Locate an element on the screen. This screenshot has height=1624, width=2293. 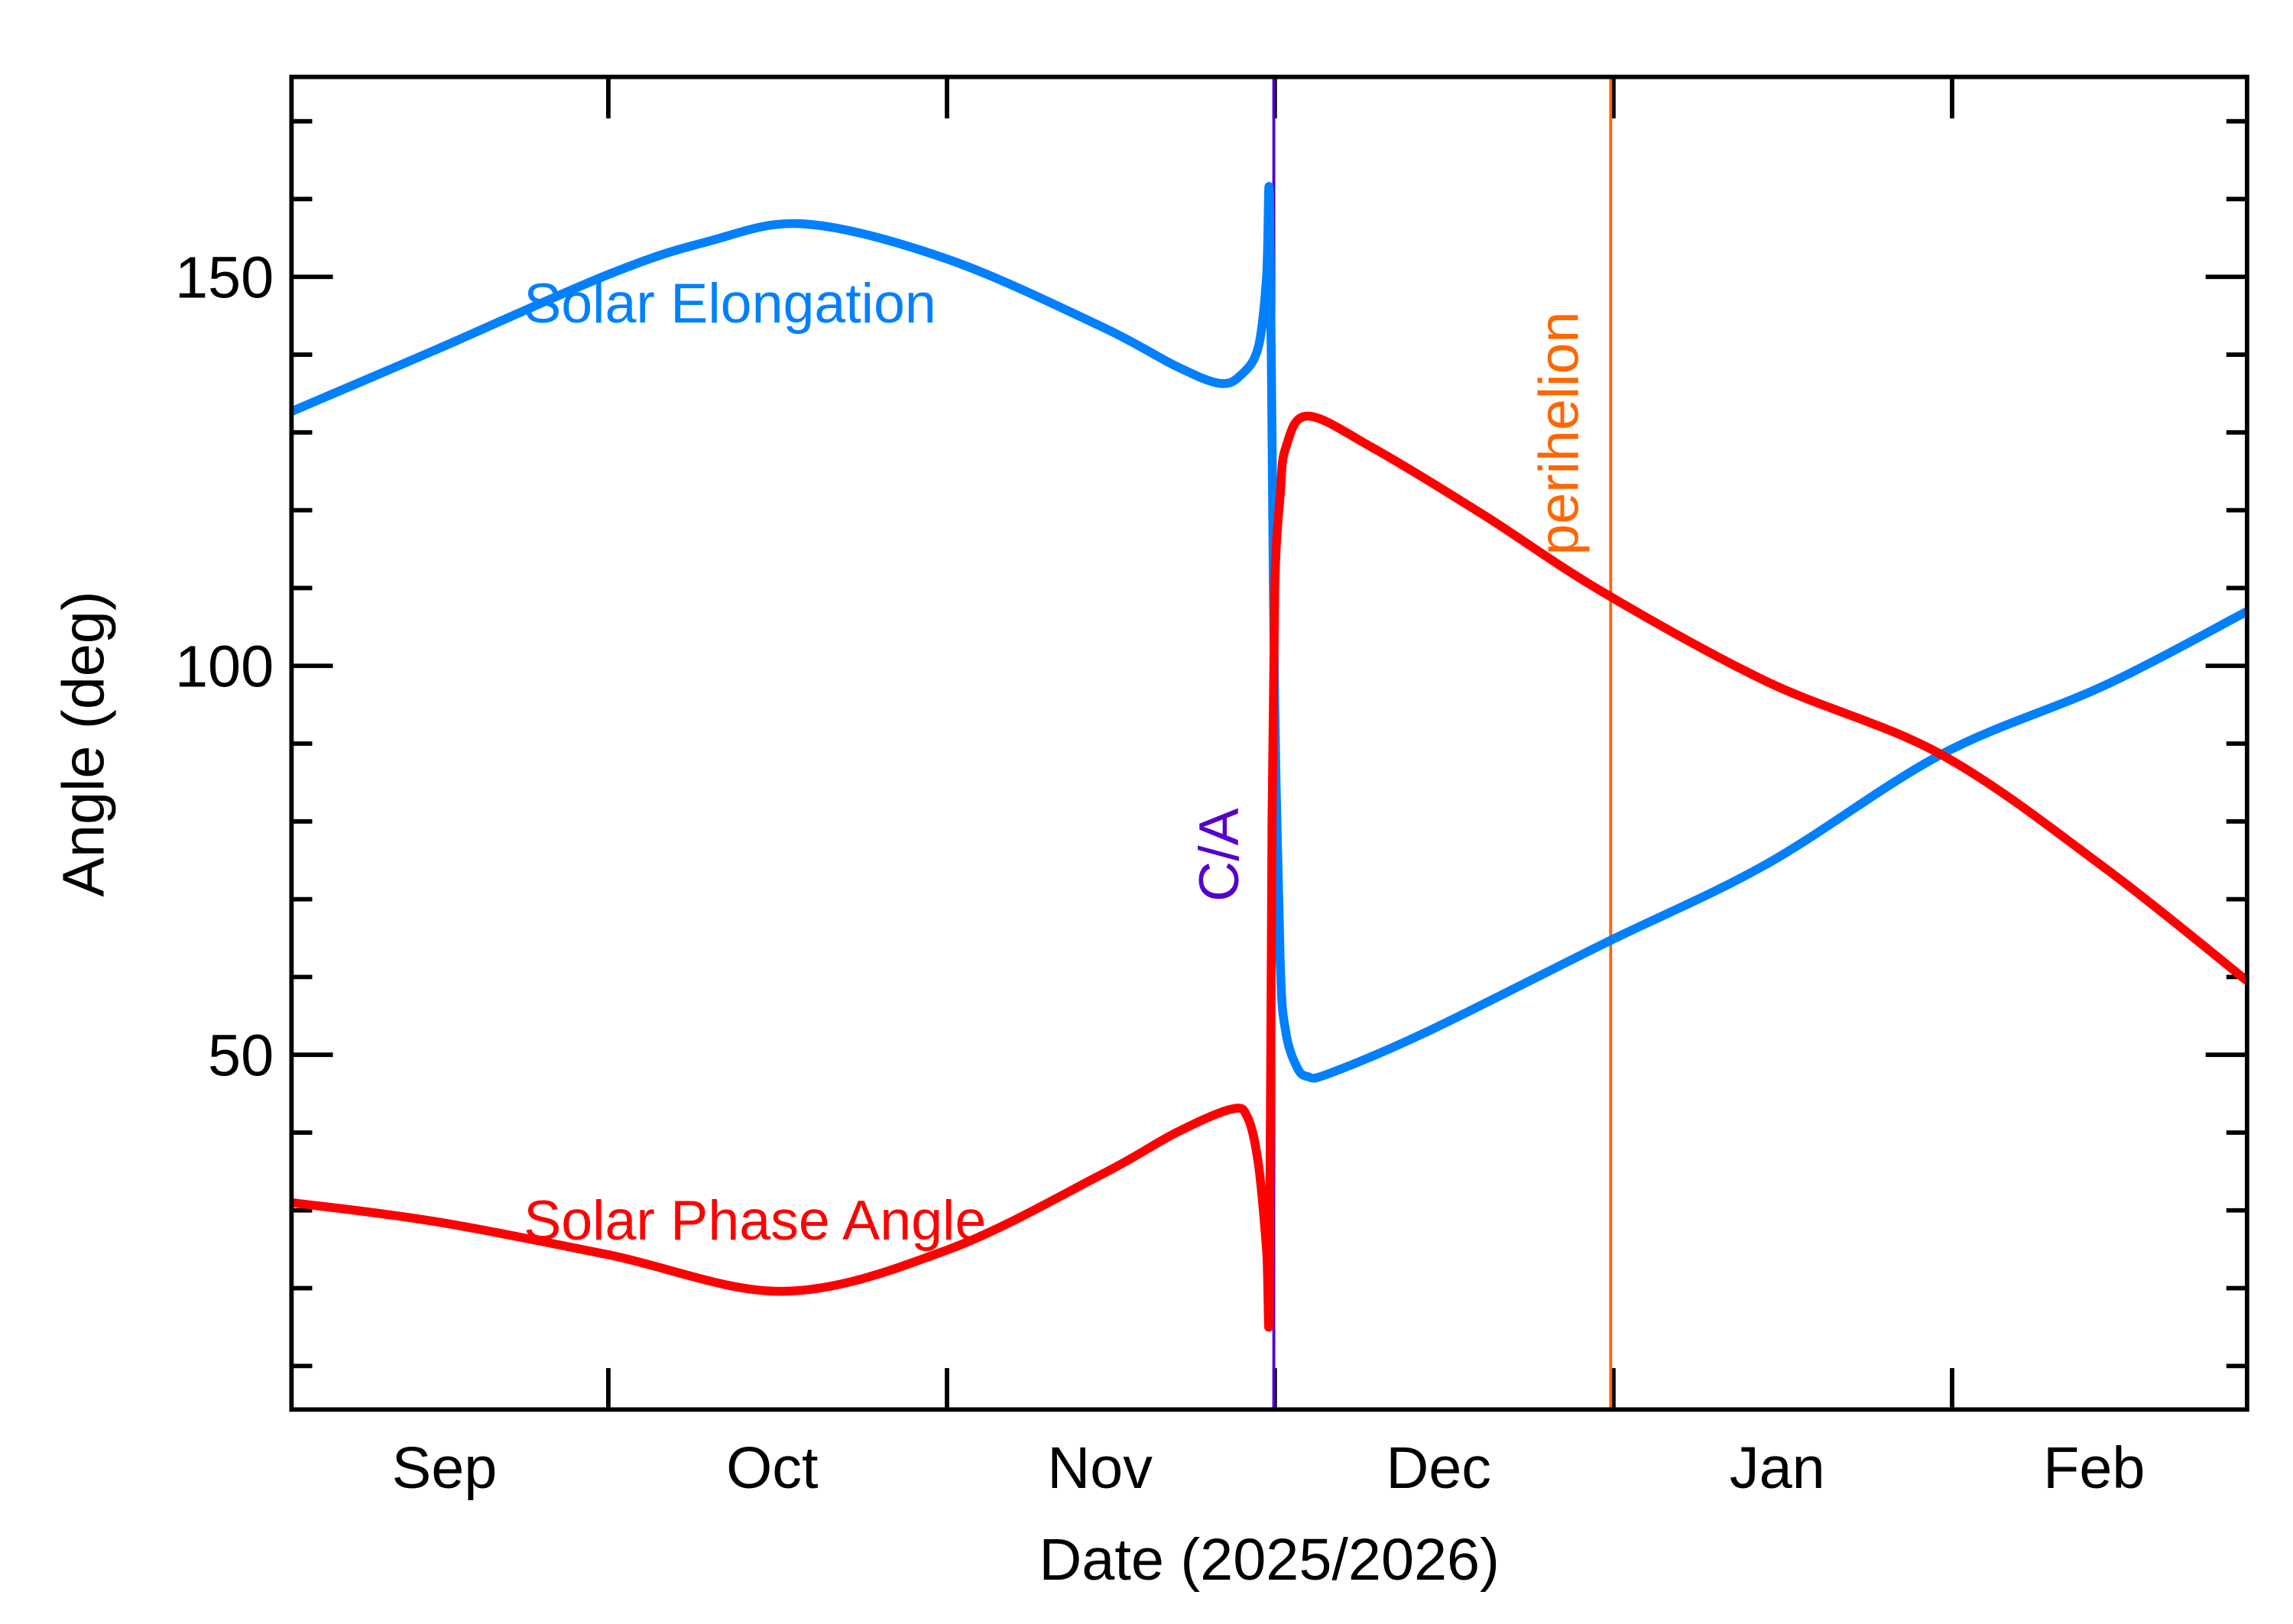
x-tick-label: Feb is located at coordinates (2094, 1468).